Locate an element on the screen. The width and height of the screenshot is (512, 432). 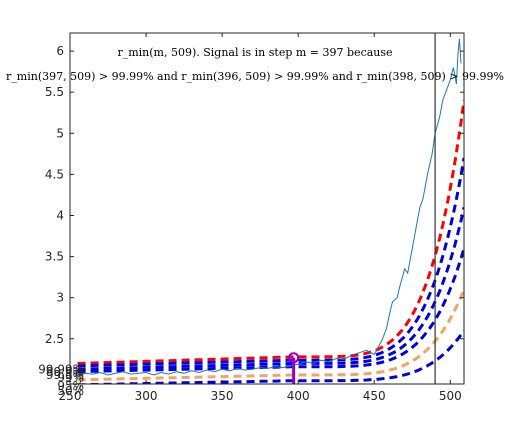
threshold-label: 50% is located at coordinates (70, 391).